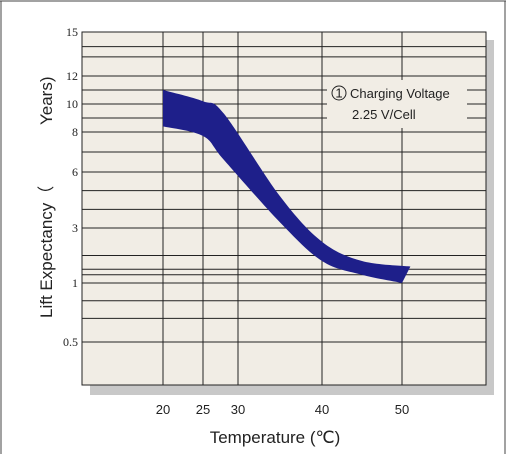 The height and width of the screenshot is (454, 506). Describe the element at coordinates (238, 409) in the screenshot. I see `x-tick-label: 30` at that location.